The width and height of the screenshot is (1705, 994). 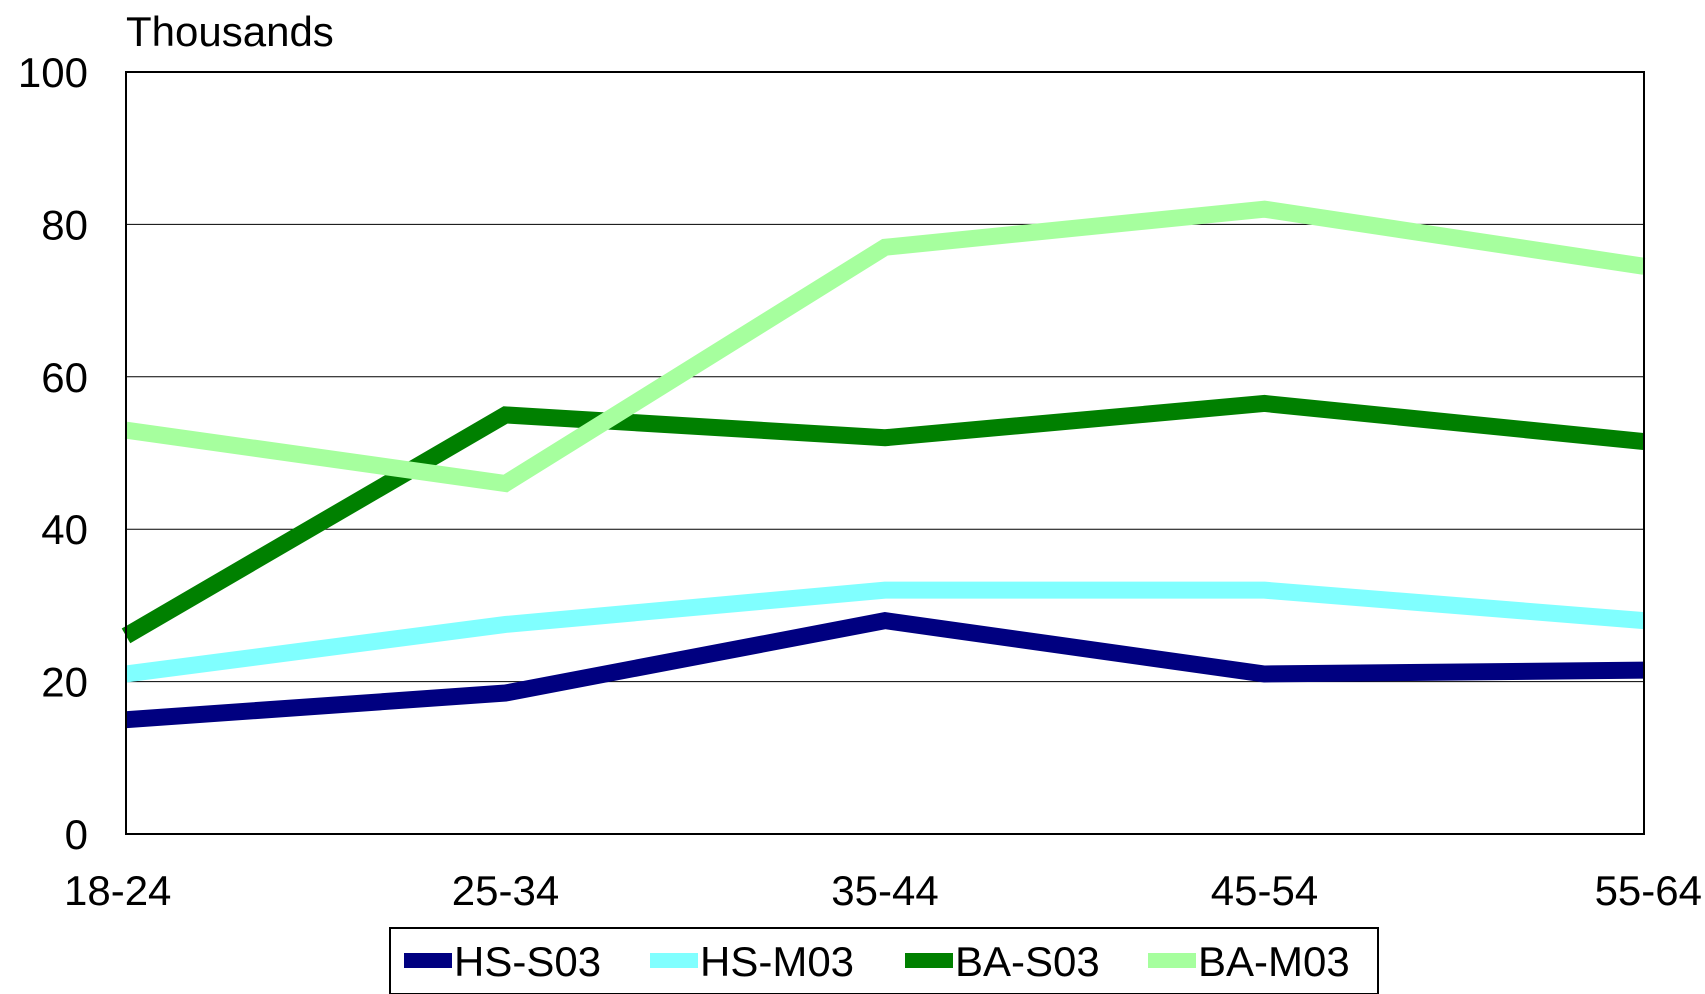 I want to click on y-tick-label: 100, so click(x=53, y=72).